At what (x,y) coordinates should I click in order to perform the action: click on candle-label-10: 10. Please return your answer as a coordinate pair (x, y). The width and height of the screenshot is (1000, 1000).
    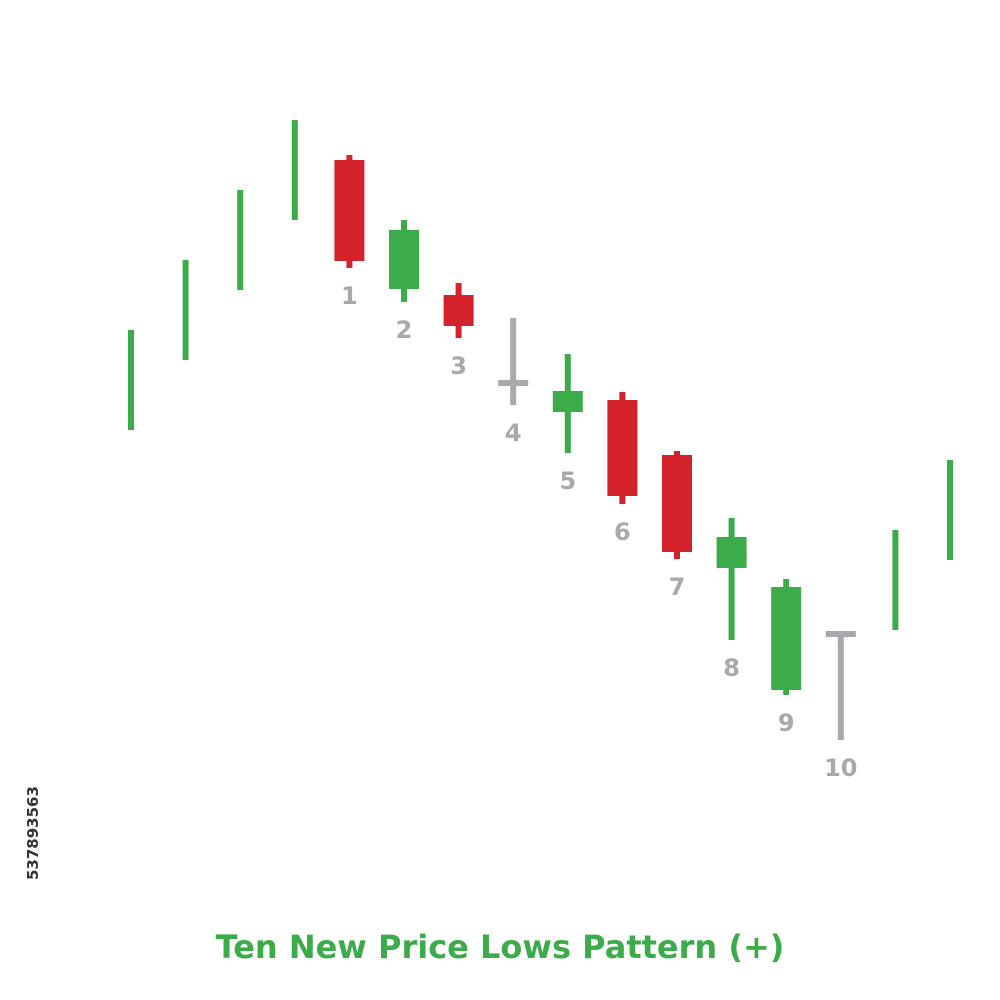
    Looking at the image, I should click on (840, 768).